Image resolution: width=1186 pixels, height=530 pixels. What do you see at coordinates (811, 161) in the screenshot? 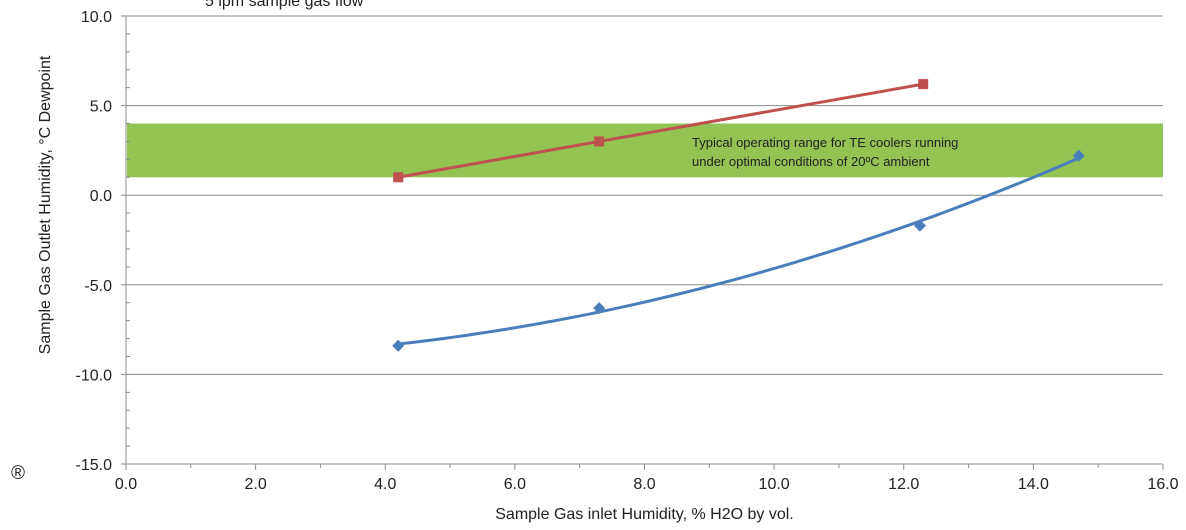
I see `band-annotation-line: under optimal conditions of 20ºC ambient` at bounding box center [811, 161].